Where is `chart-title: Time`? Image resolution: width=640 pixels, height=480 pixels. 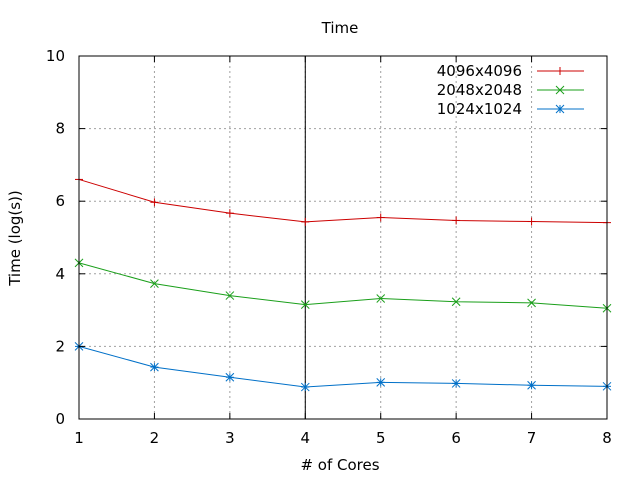 chart-title: Time is located at coordinates (340, 28).